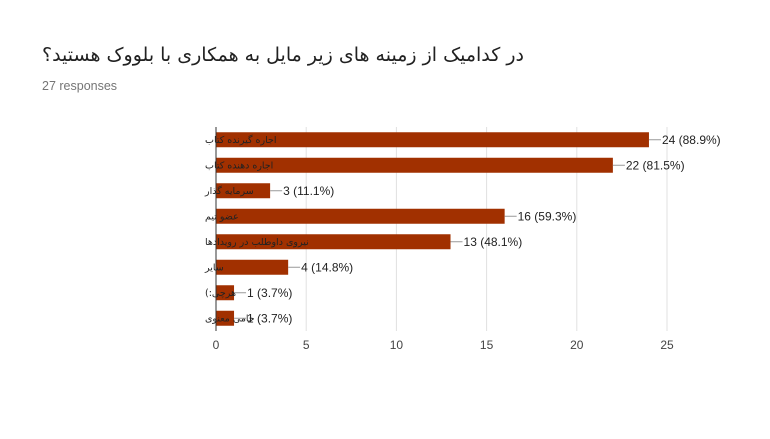 This screenshot has height=439, width=770. I want to click on x-tick-label: 10, so click(397, 345).